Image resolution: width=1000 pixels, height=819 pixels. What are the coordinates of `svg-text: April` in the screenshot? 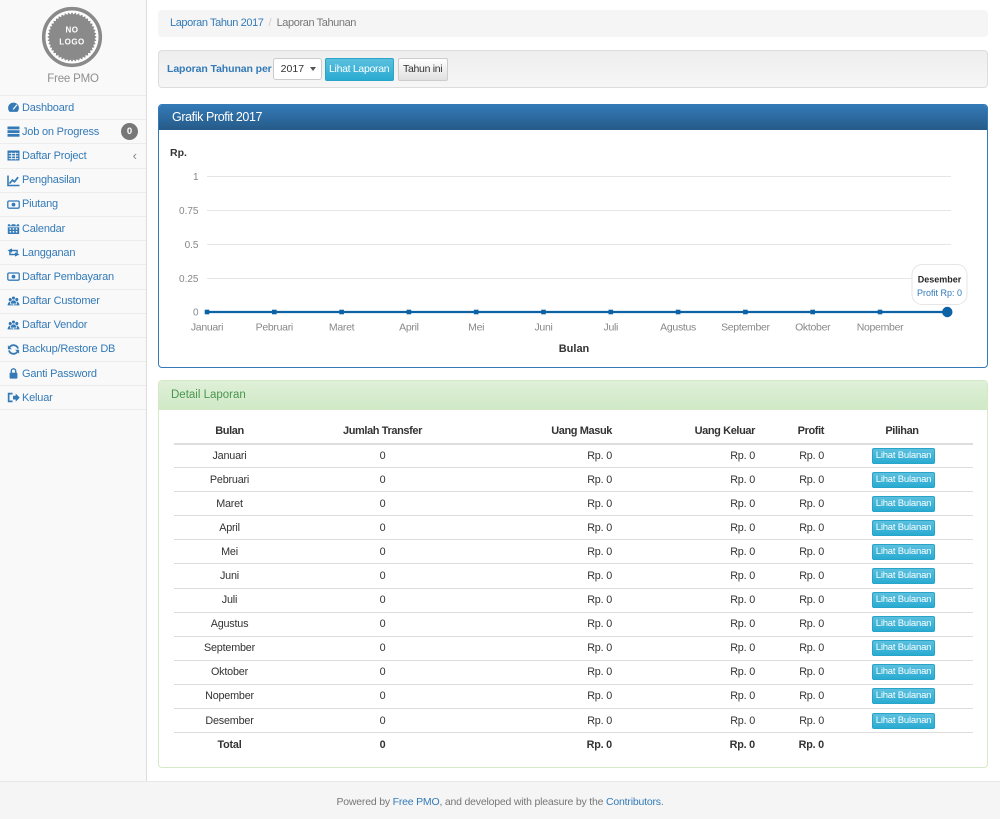 It's located at (409, 328).